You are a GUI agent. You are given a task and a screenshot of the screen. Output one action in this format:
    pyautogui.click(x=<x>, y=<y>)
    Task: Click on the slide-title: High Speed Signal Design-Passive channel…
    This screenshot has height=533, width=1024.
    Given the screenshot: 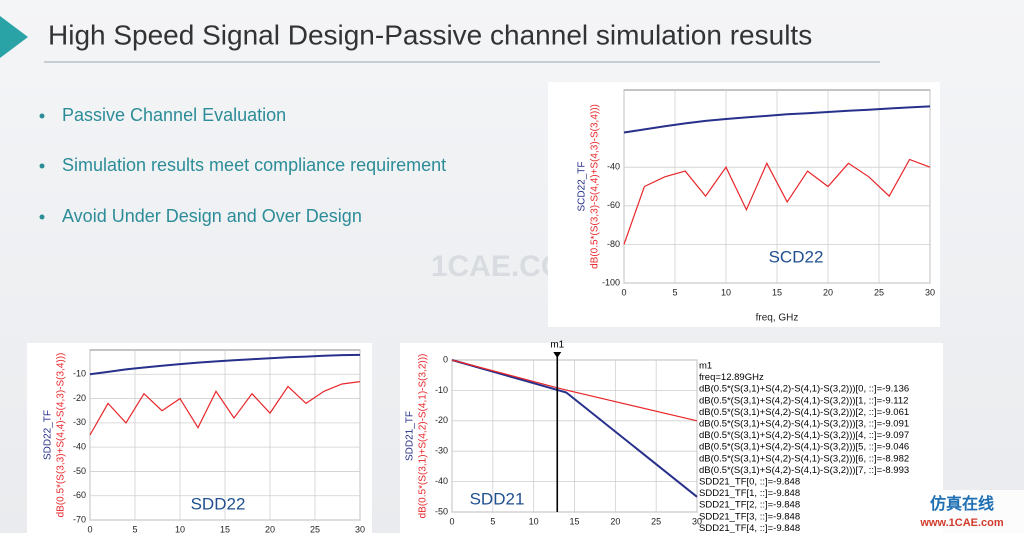 What is the action you would take?
    pyautogui.click(x=430, y=34)
    